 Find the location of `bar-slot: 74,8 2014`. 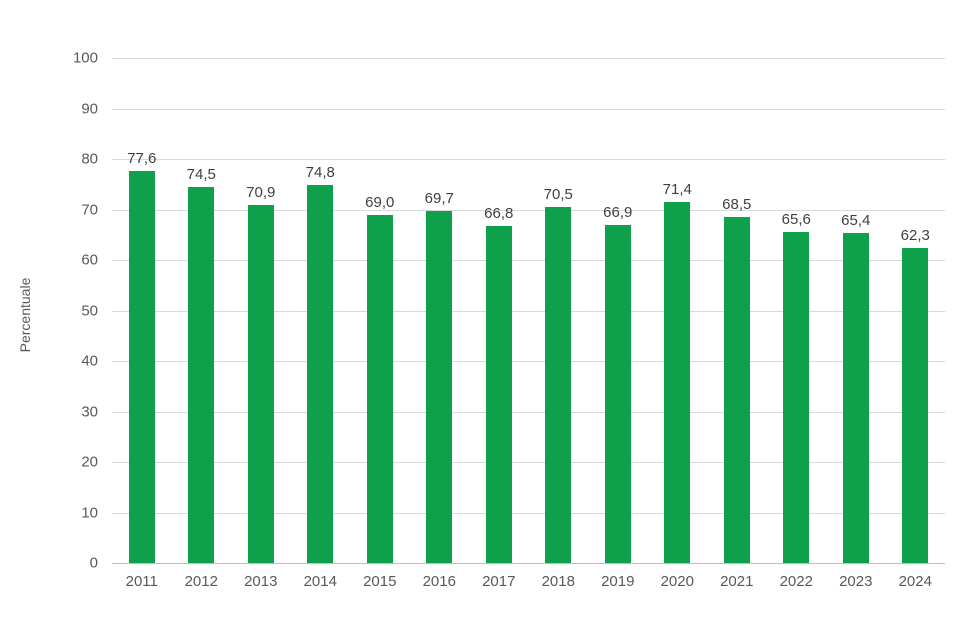

bar-slot: 74,8 2014 is located at coordinates (321, 323).